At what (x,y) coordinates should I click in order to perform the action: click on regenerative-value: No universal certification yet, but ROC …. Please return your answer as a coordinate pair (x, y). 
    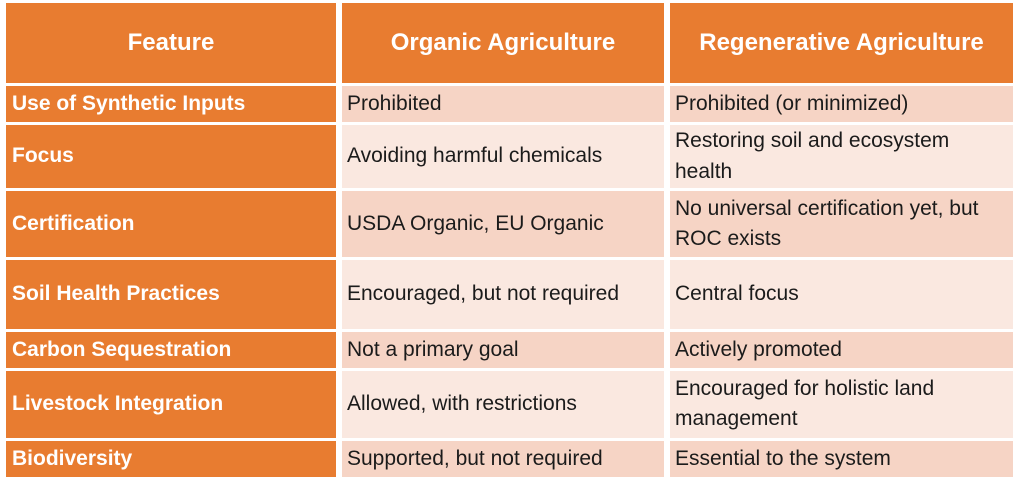
    Looking at the image, I should click on (841, 224).